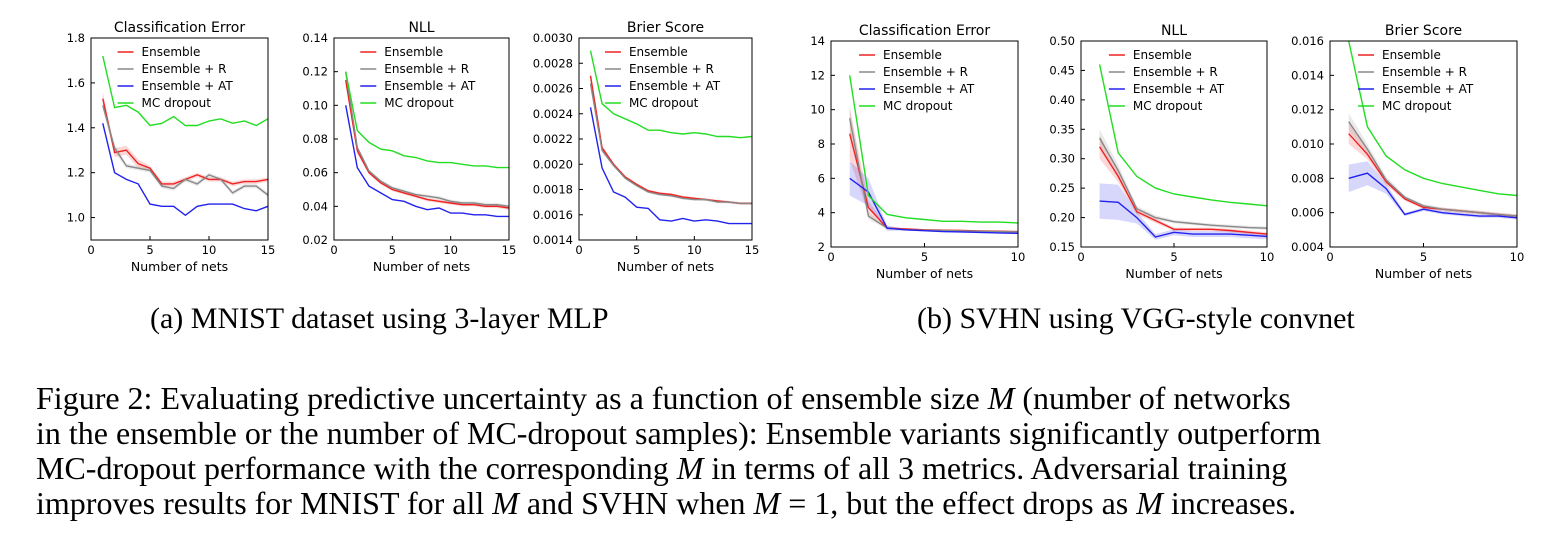 The height and width of the screenshot is (556, 1564). What do you see at coordinates (1062, 70) in the screenshot?
I see `y-tick-label: 0.45` at bounding box center [1062, 70].